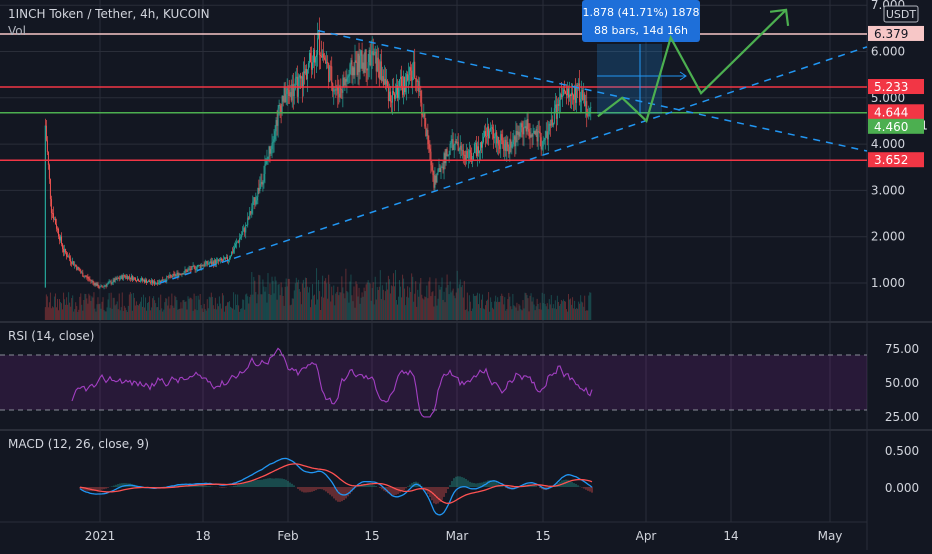 This screenshot has height=554, width=932. What do you see at coordinates (51, 336) in the screenshot?
I see `rsi-title: RSI (14, close)` at bounding box center [51, 336].